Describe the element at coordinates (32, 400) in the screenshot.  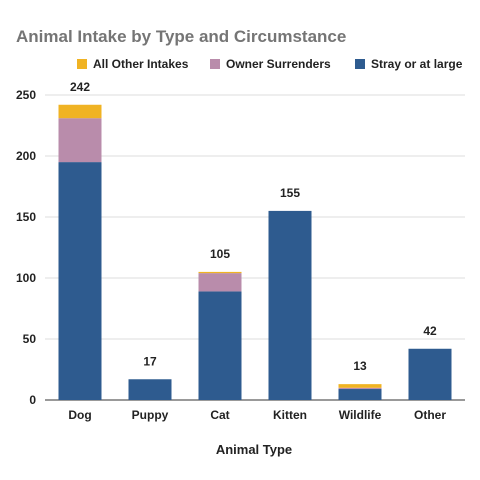
I see `y-tick-label: 0` at that location.